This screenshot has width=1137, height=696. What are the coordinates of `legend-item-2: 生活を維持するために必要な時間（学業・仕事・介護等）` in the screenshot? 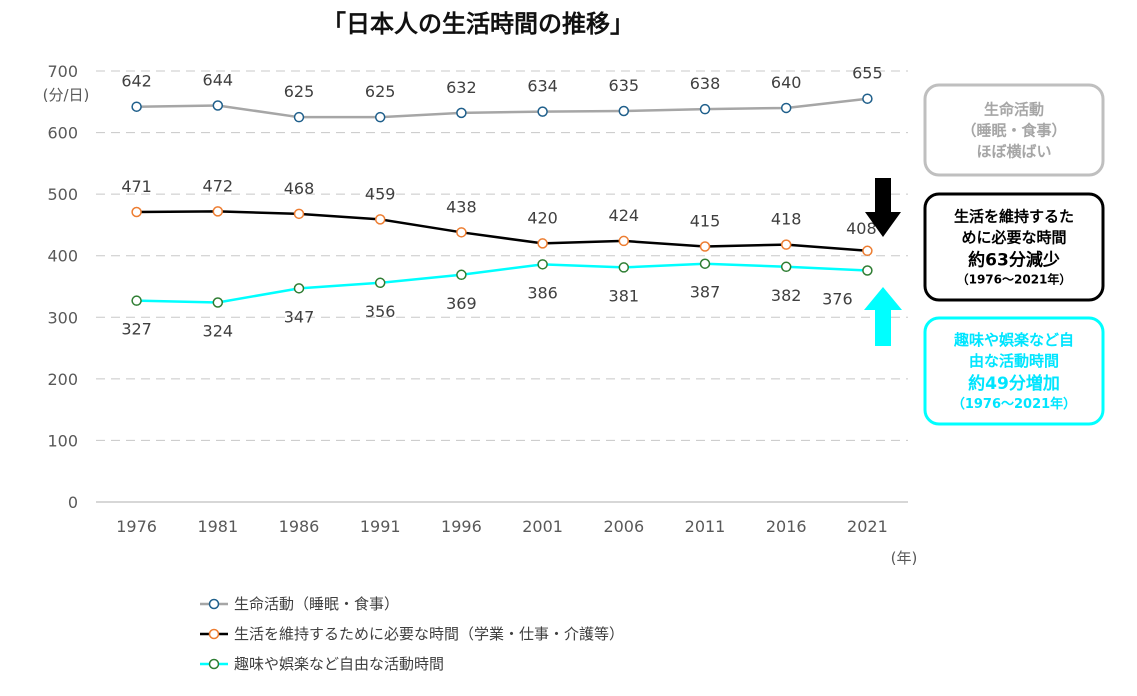 It's located at (412, 634).